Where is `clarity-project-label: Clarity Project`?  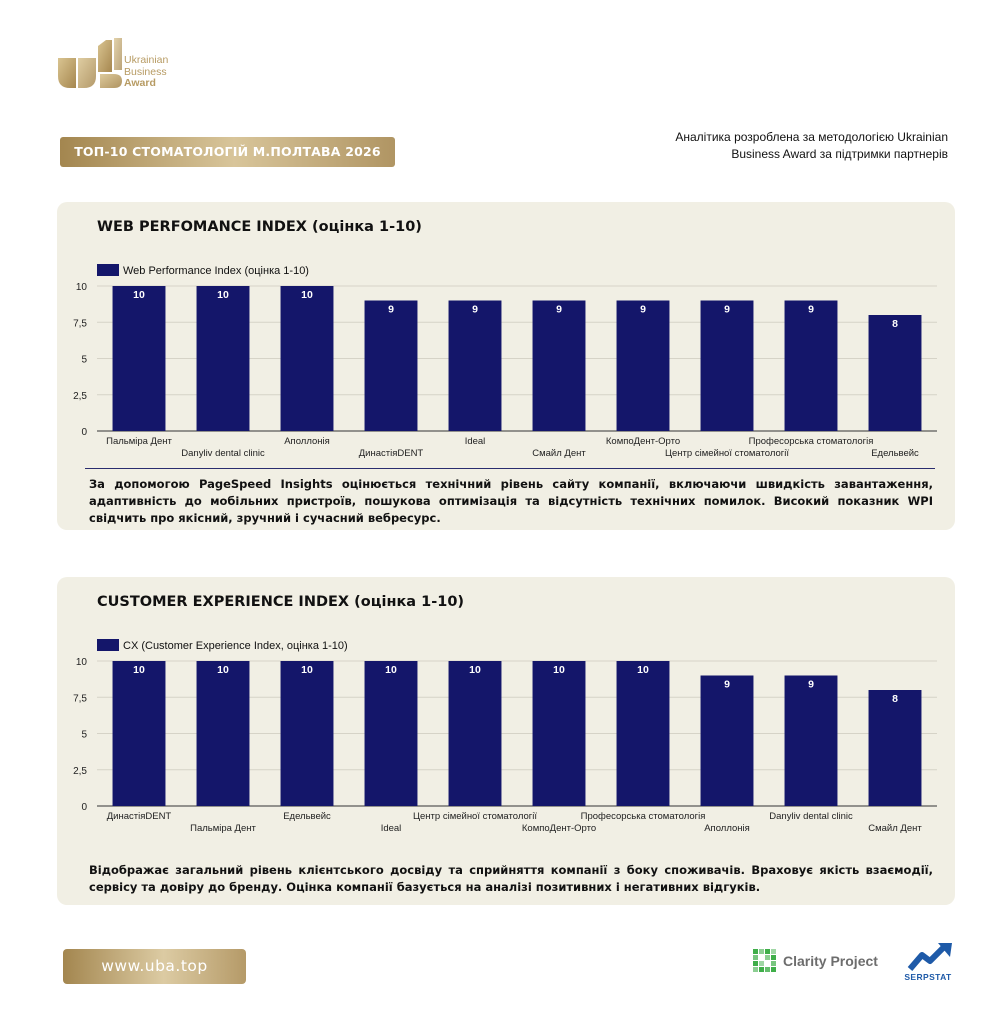 clarity-project-label: Clarity Project is located at coordinates (830, 961).